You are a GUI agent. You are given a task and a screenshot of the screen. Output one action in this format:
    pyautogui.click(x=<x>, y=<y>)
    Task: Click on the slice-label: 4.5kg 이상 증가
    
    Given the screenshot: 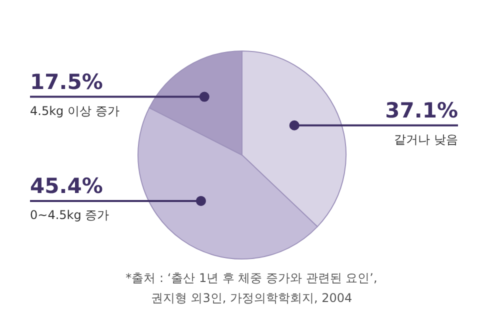 What is the action you would take?
    pyautogui.click(x=75, y=111)
    